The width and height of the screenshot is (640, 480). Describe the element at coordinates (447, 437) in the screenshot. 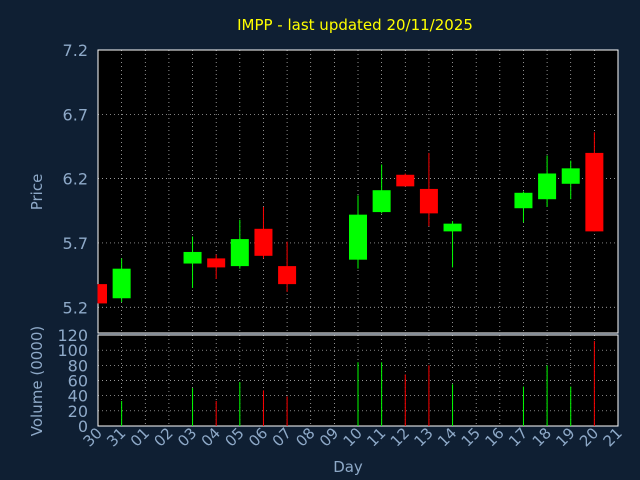

I see `x-tick-label: 14` at that location.